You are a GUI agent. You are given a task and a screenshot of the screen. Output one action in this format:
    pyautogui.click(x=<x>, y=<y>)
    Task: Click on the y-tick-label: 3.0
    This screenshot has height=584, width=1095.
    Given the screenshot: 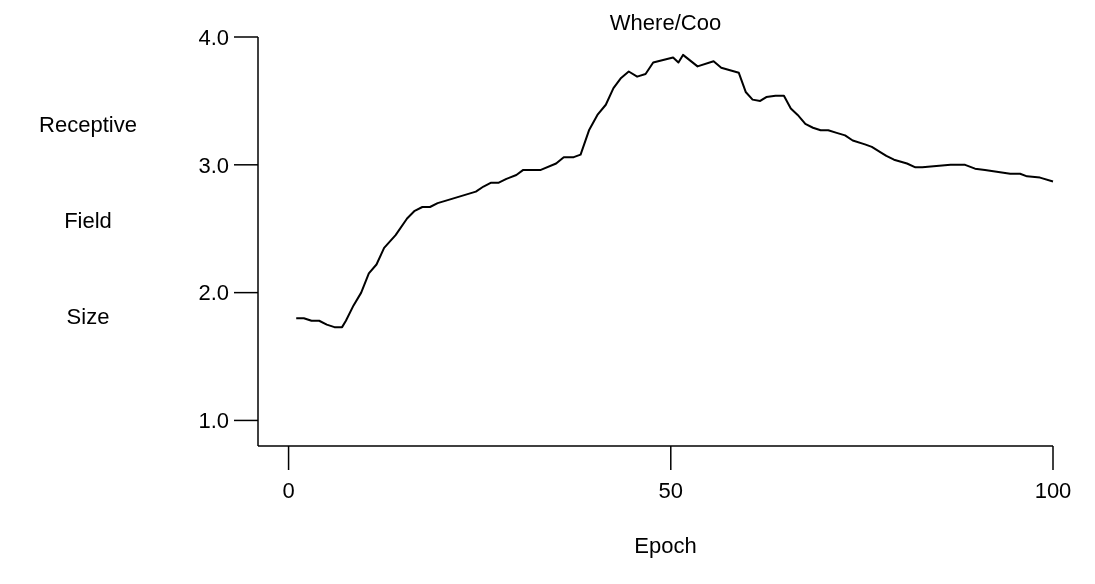 What is the action you would take?
    pyautogui.click(x=213, y=165)
    